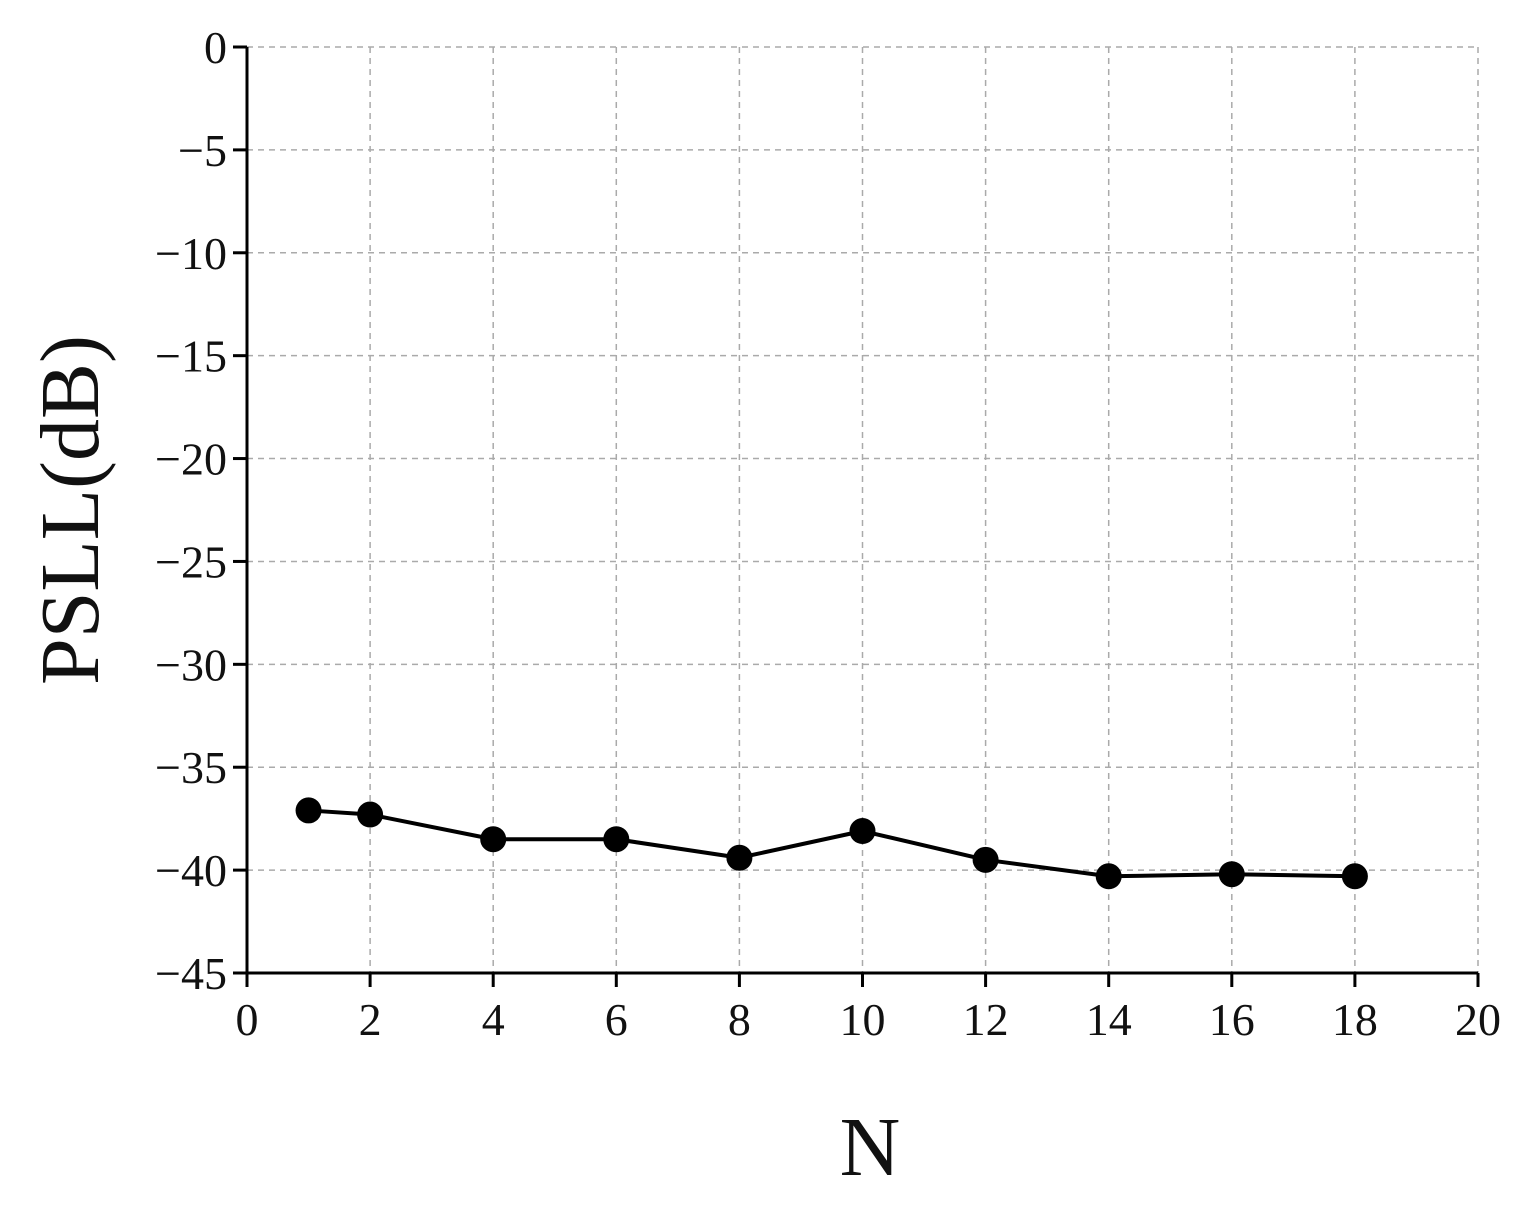 This screenshot has width=1535, height=1208. I want to click on x-tick-label: 20, so click(1478, 1019).